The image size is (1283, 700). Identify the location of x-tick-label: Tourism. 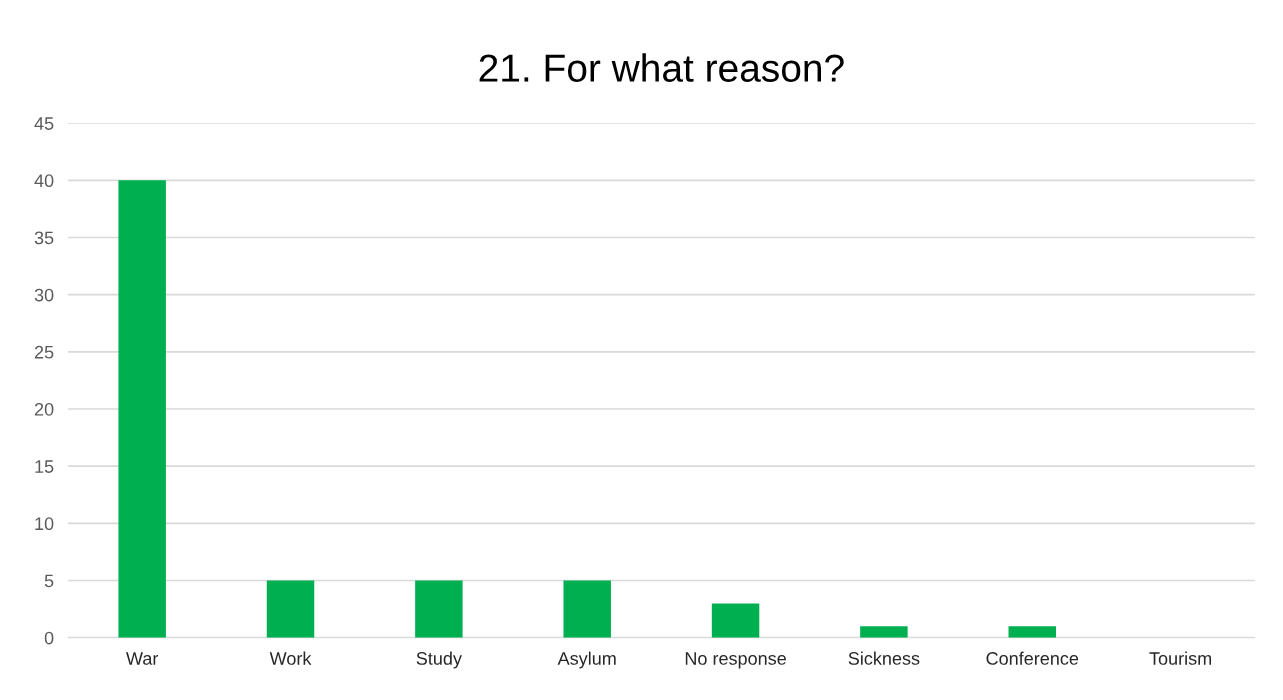
(1180, 658).